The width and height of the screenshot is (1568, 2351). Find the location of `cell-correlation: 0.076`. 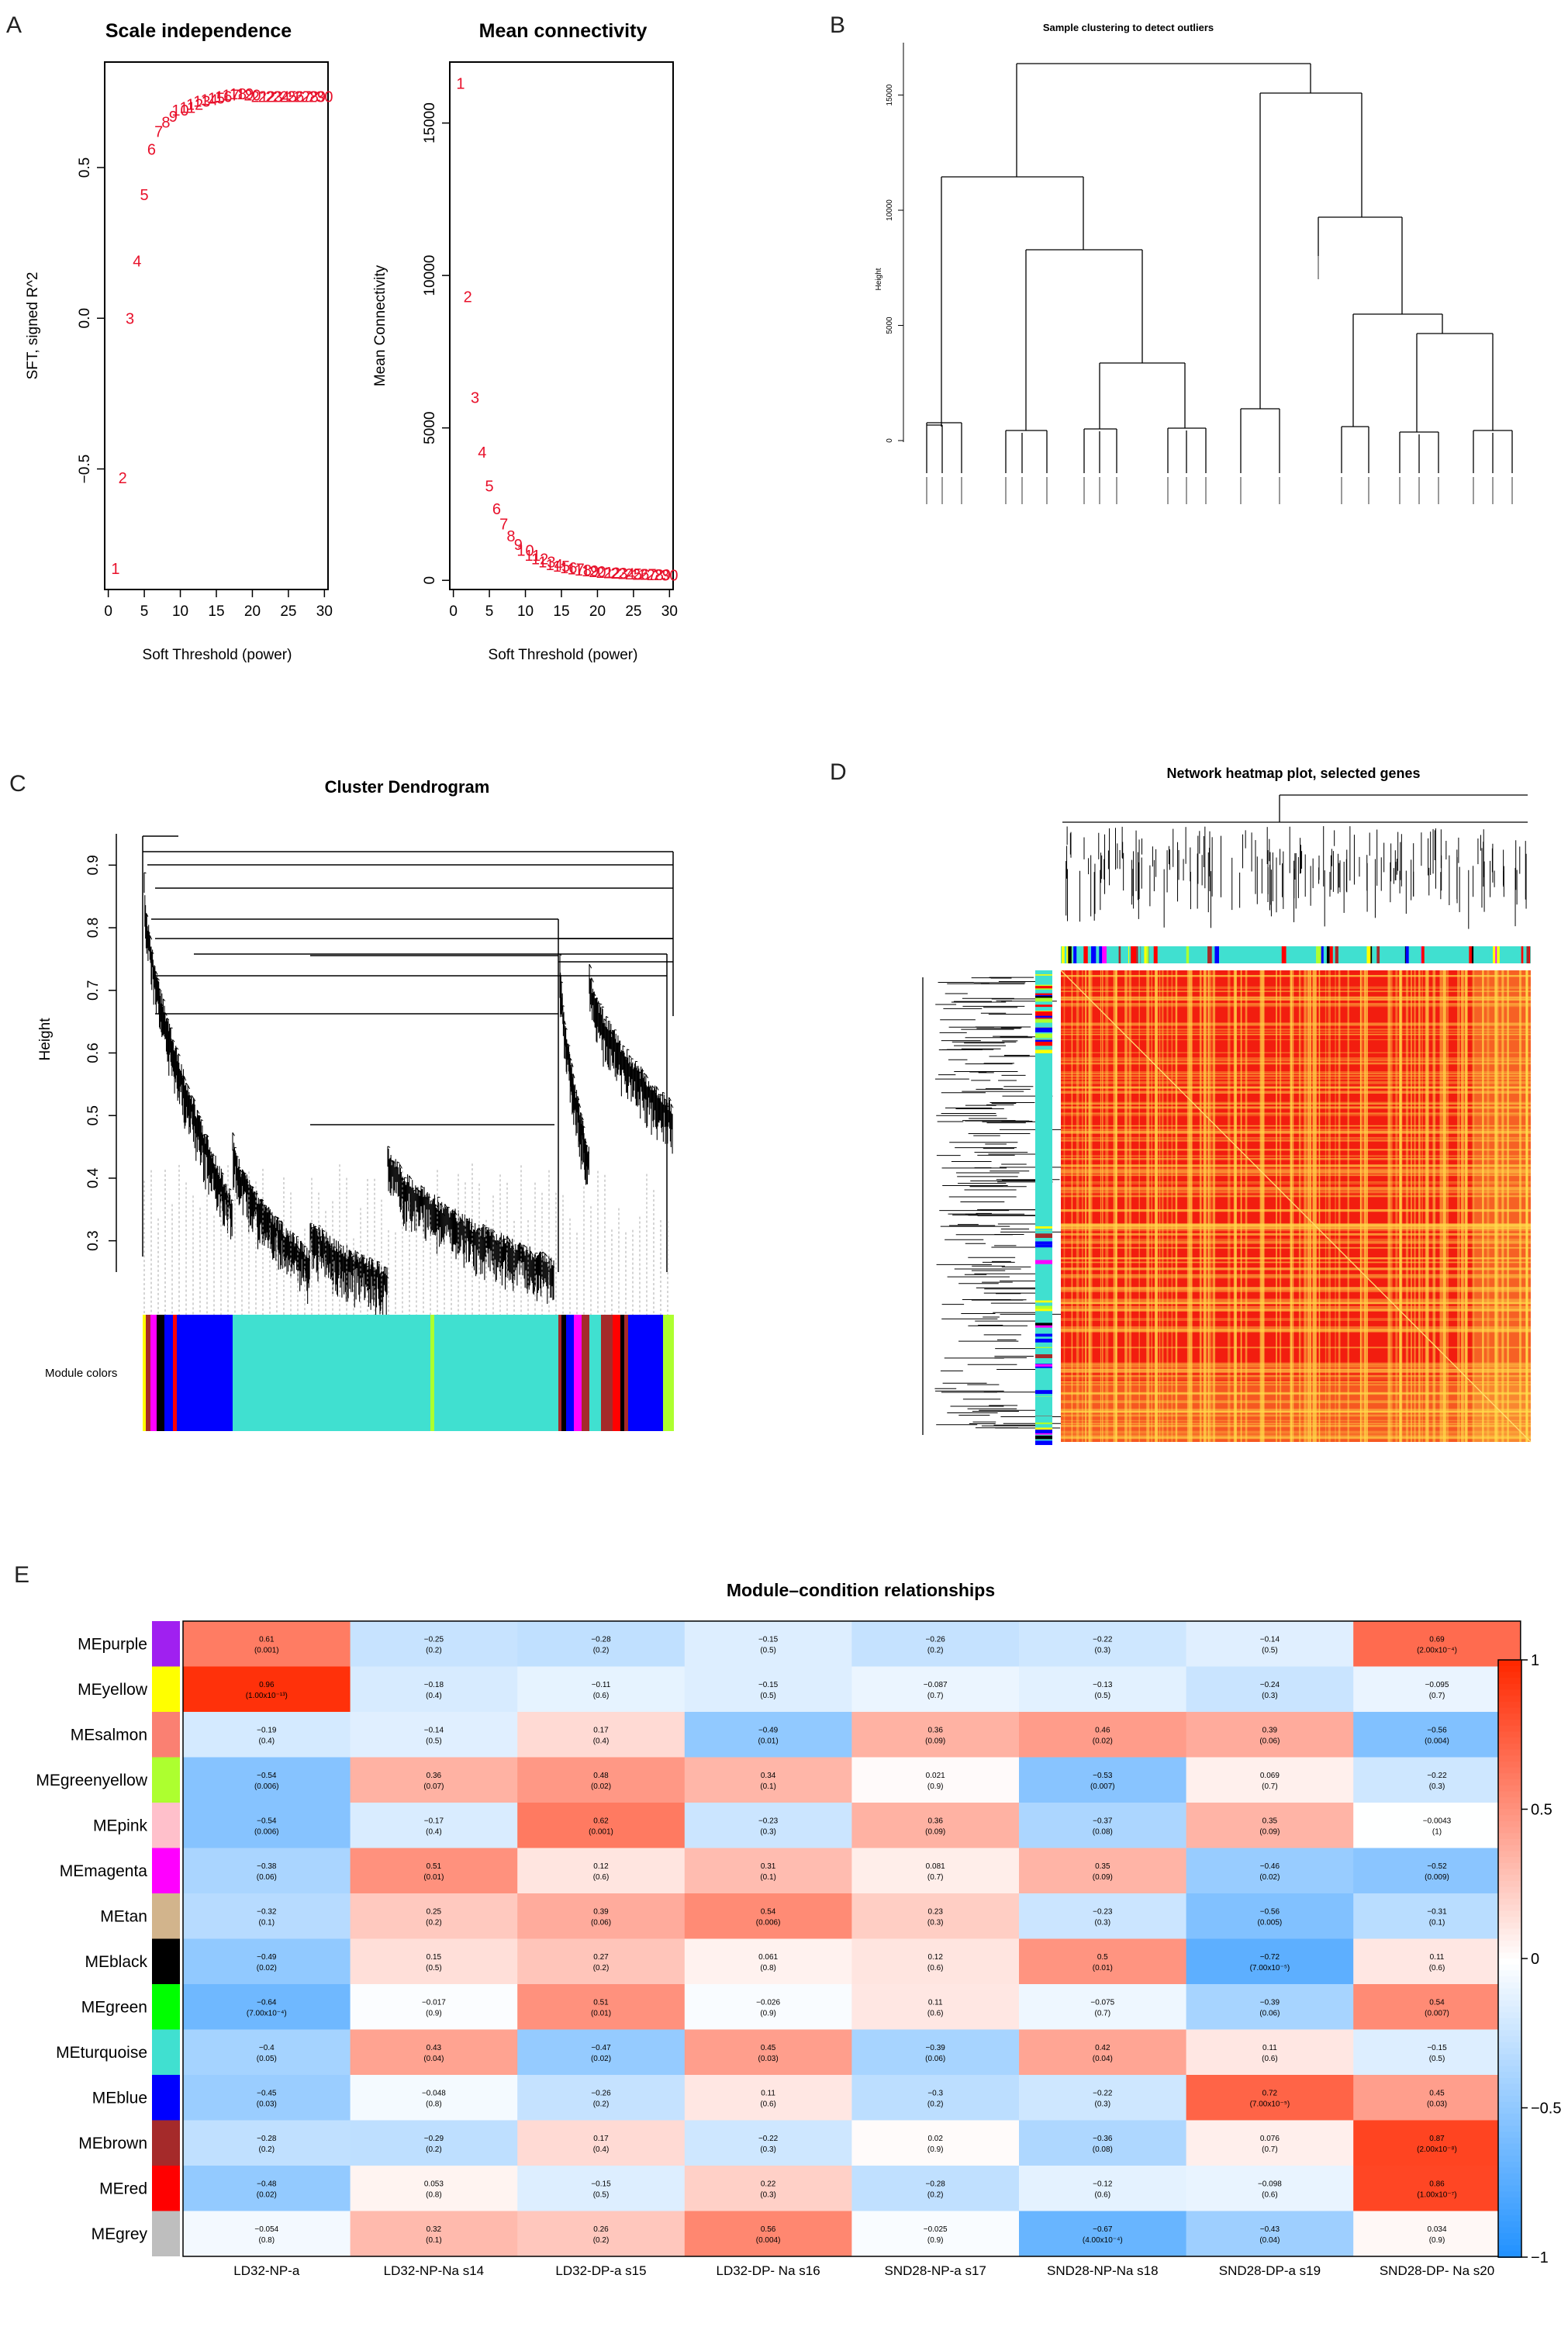

cell-correlation: 0.076 is located at coordinates (1270, 2139).